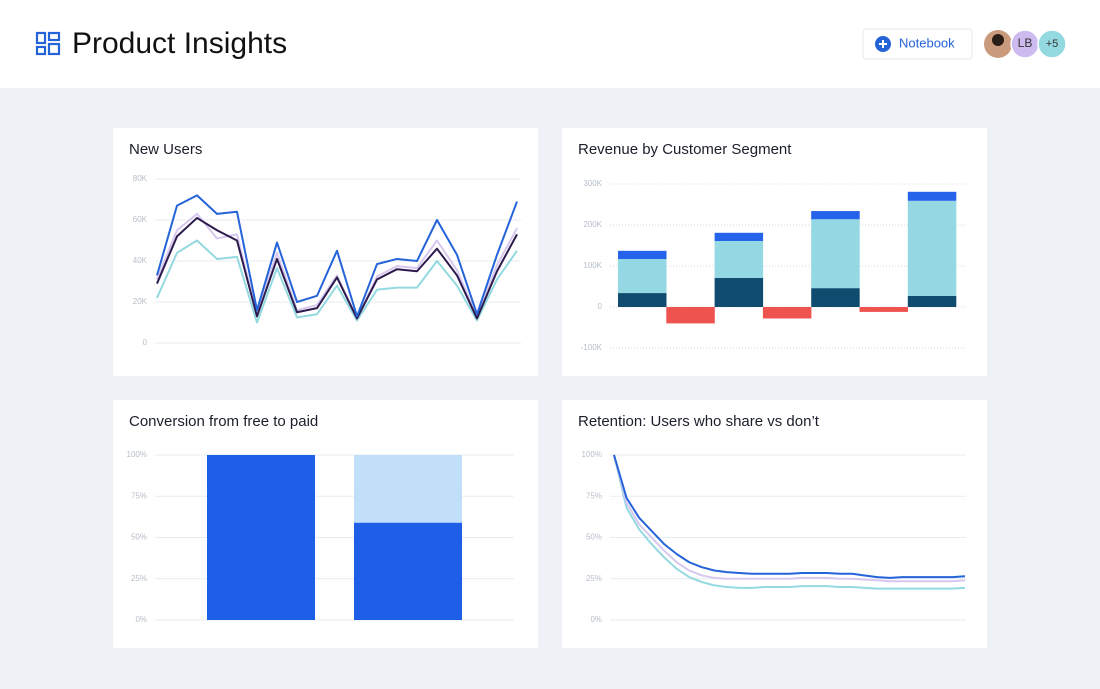 The image size is (1100, 689). Describe the element at coordinates (685, 149) in the screenshot. I see `panel-title: Revenue by Customer Segment` at that location.